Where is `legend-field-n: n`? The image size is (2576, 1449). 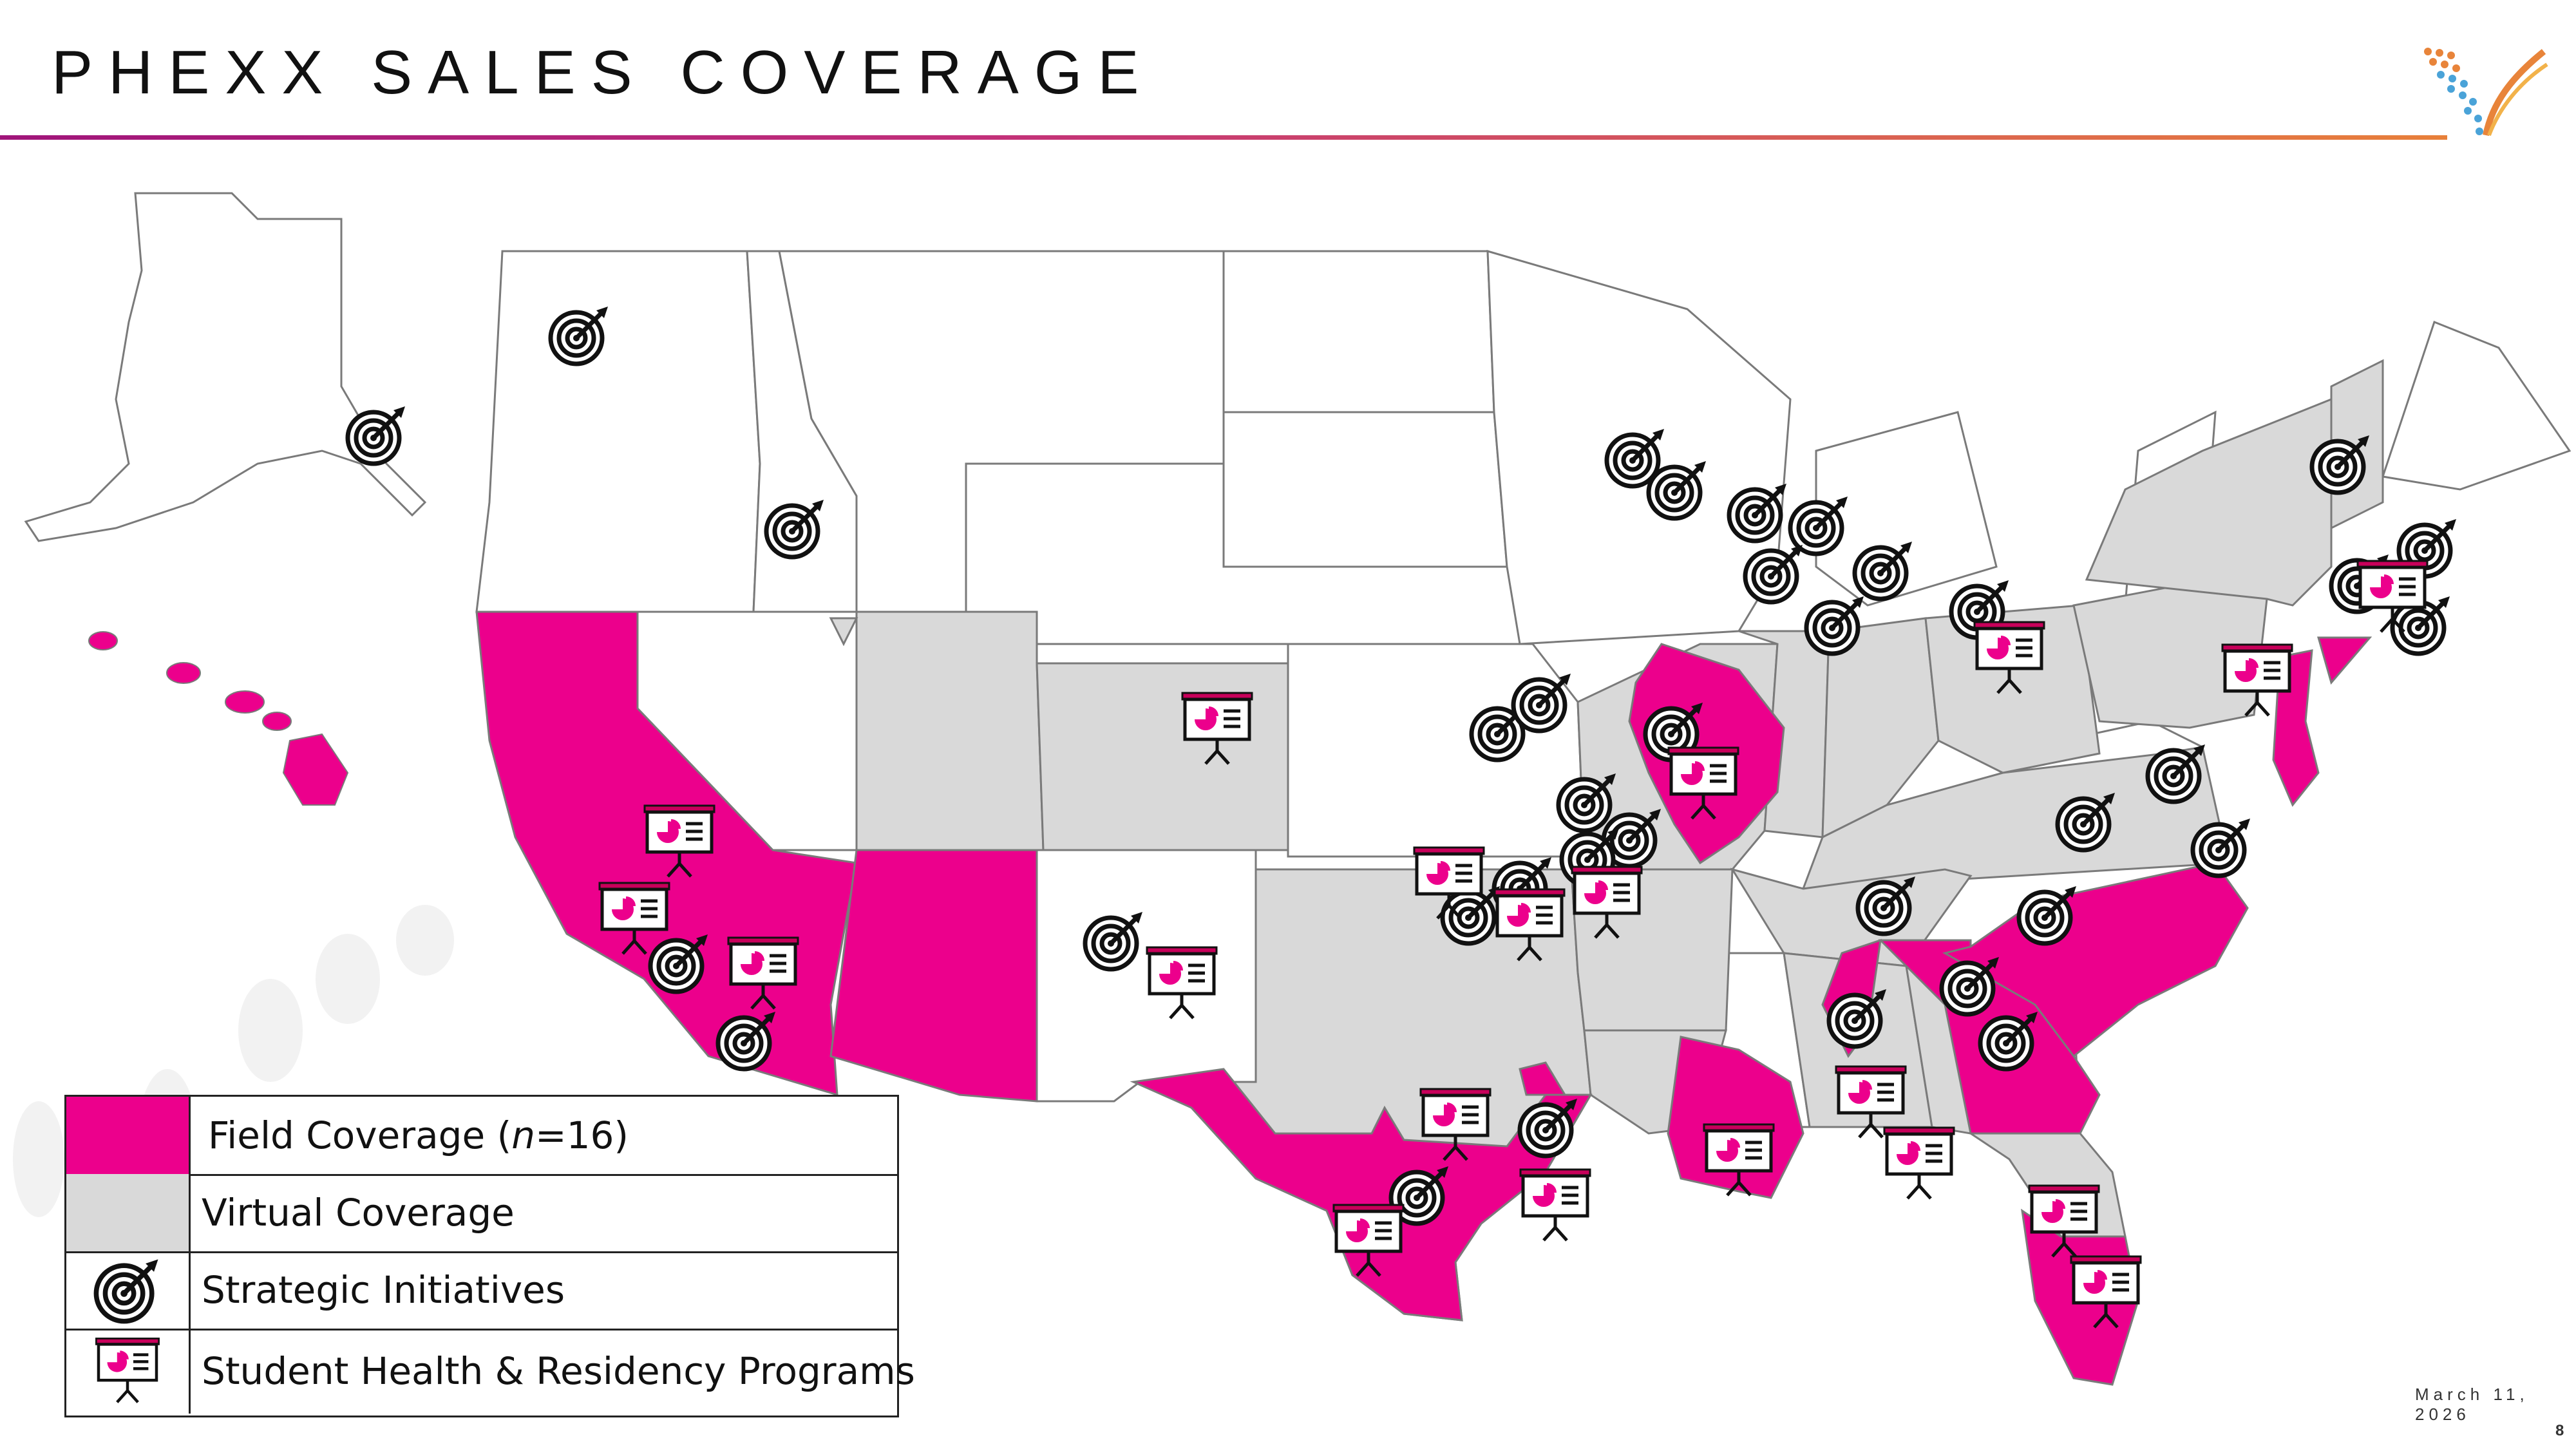
legend-field-n: n is located at coordinates (523, 1135).